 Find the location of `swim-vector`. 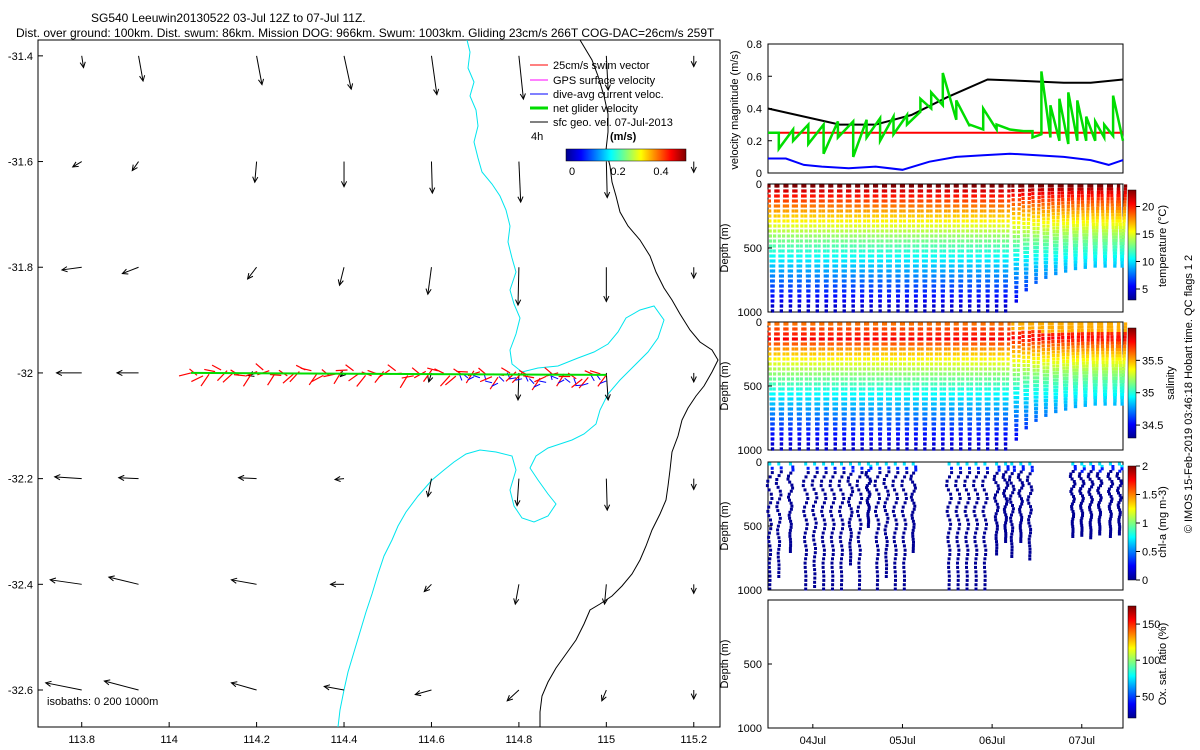

swim-vector is located at coordinates (462, 371).